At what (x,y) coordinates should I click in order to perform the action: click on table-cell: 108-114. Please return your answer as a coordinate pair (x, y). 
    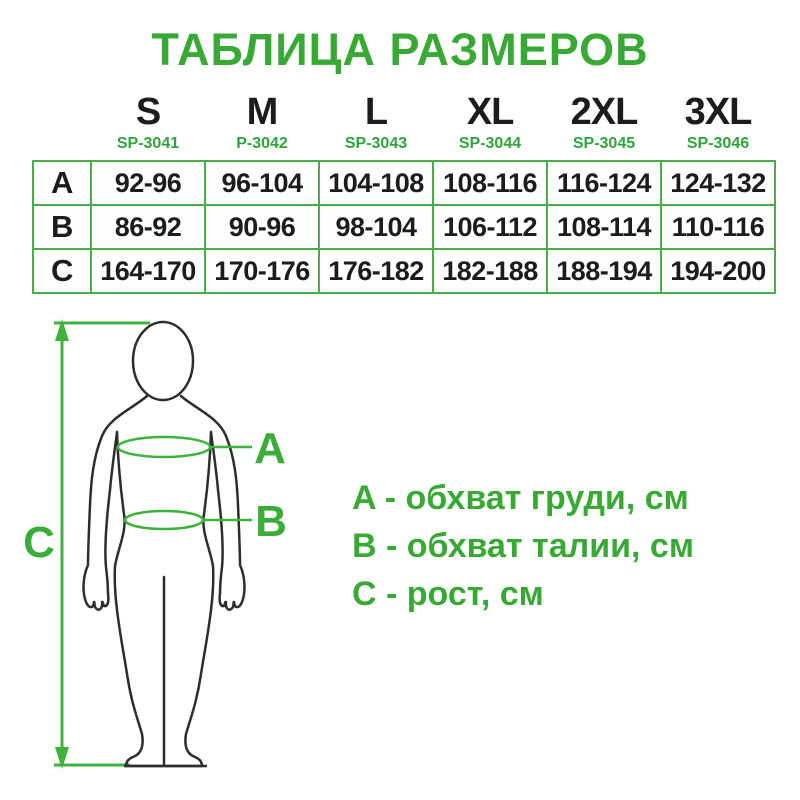
    Looking at the image, I should click on (604, 227).